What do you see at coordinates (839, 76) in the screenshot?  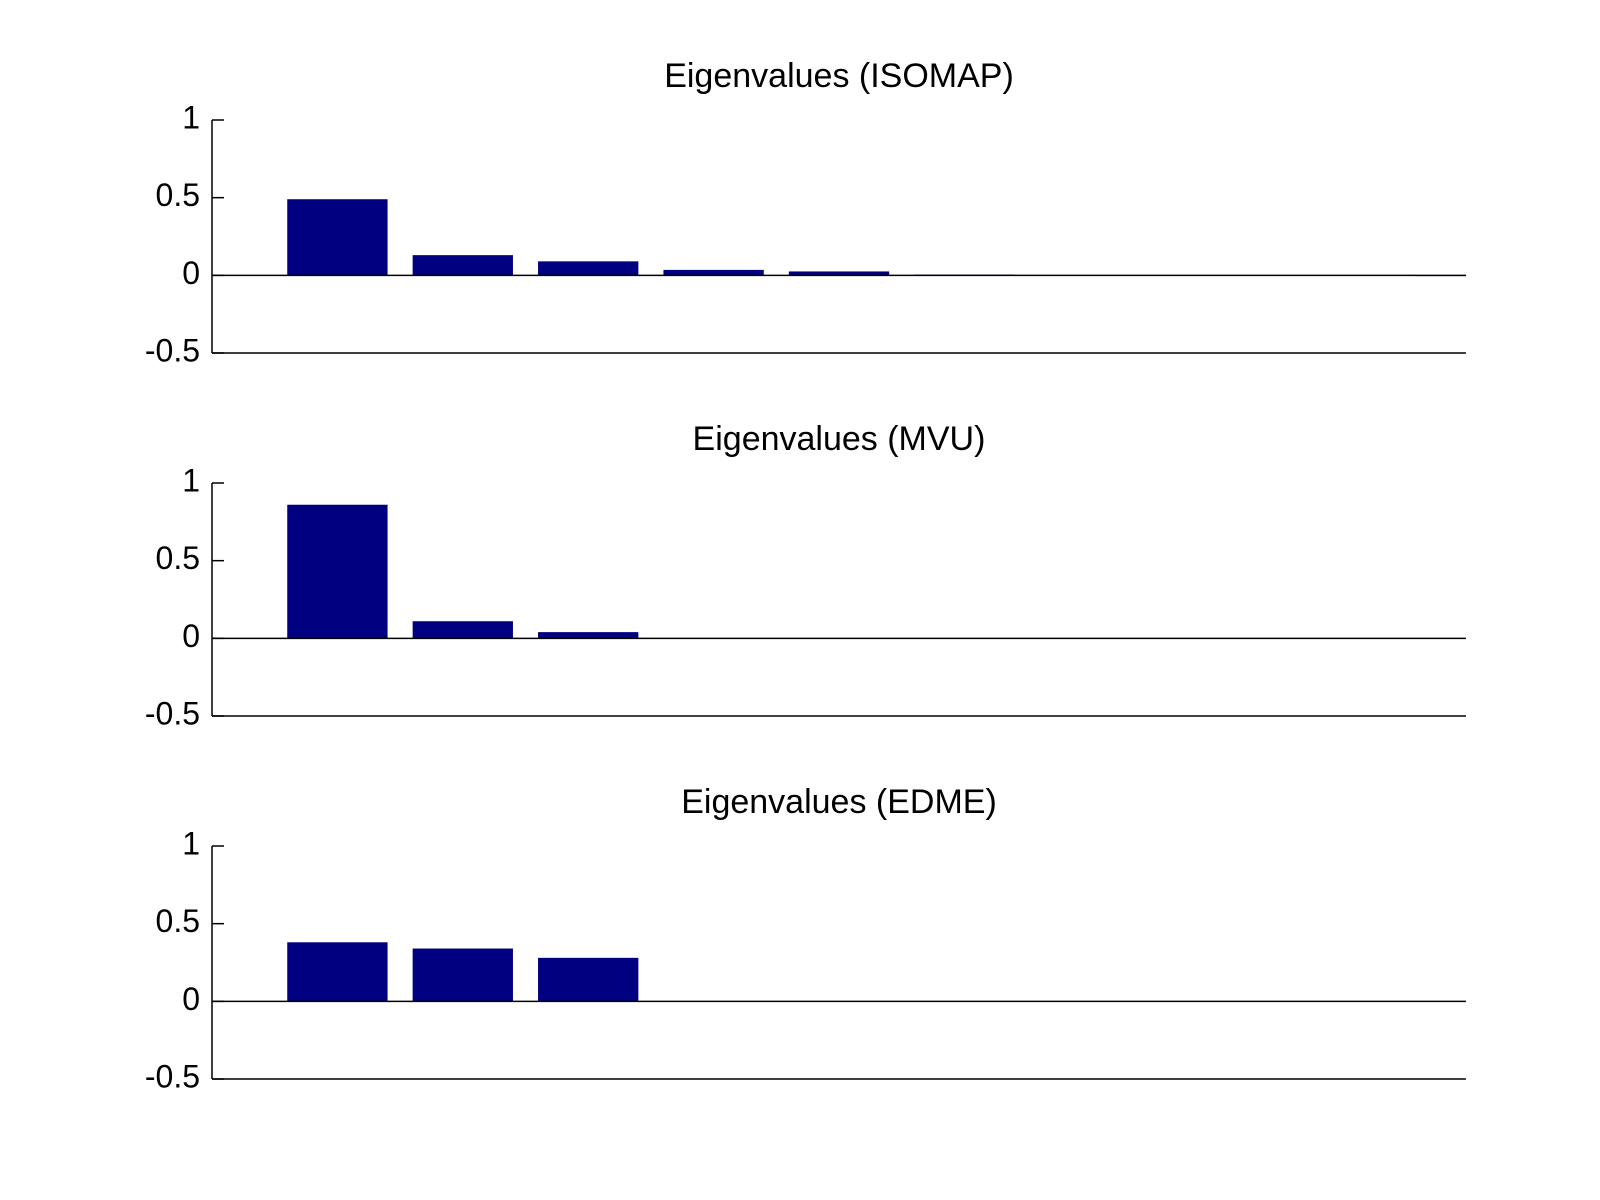 I see `chart-title: Eigenvalues (ISOMAP)` at bounding box center [839, 76].